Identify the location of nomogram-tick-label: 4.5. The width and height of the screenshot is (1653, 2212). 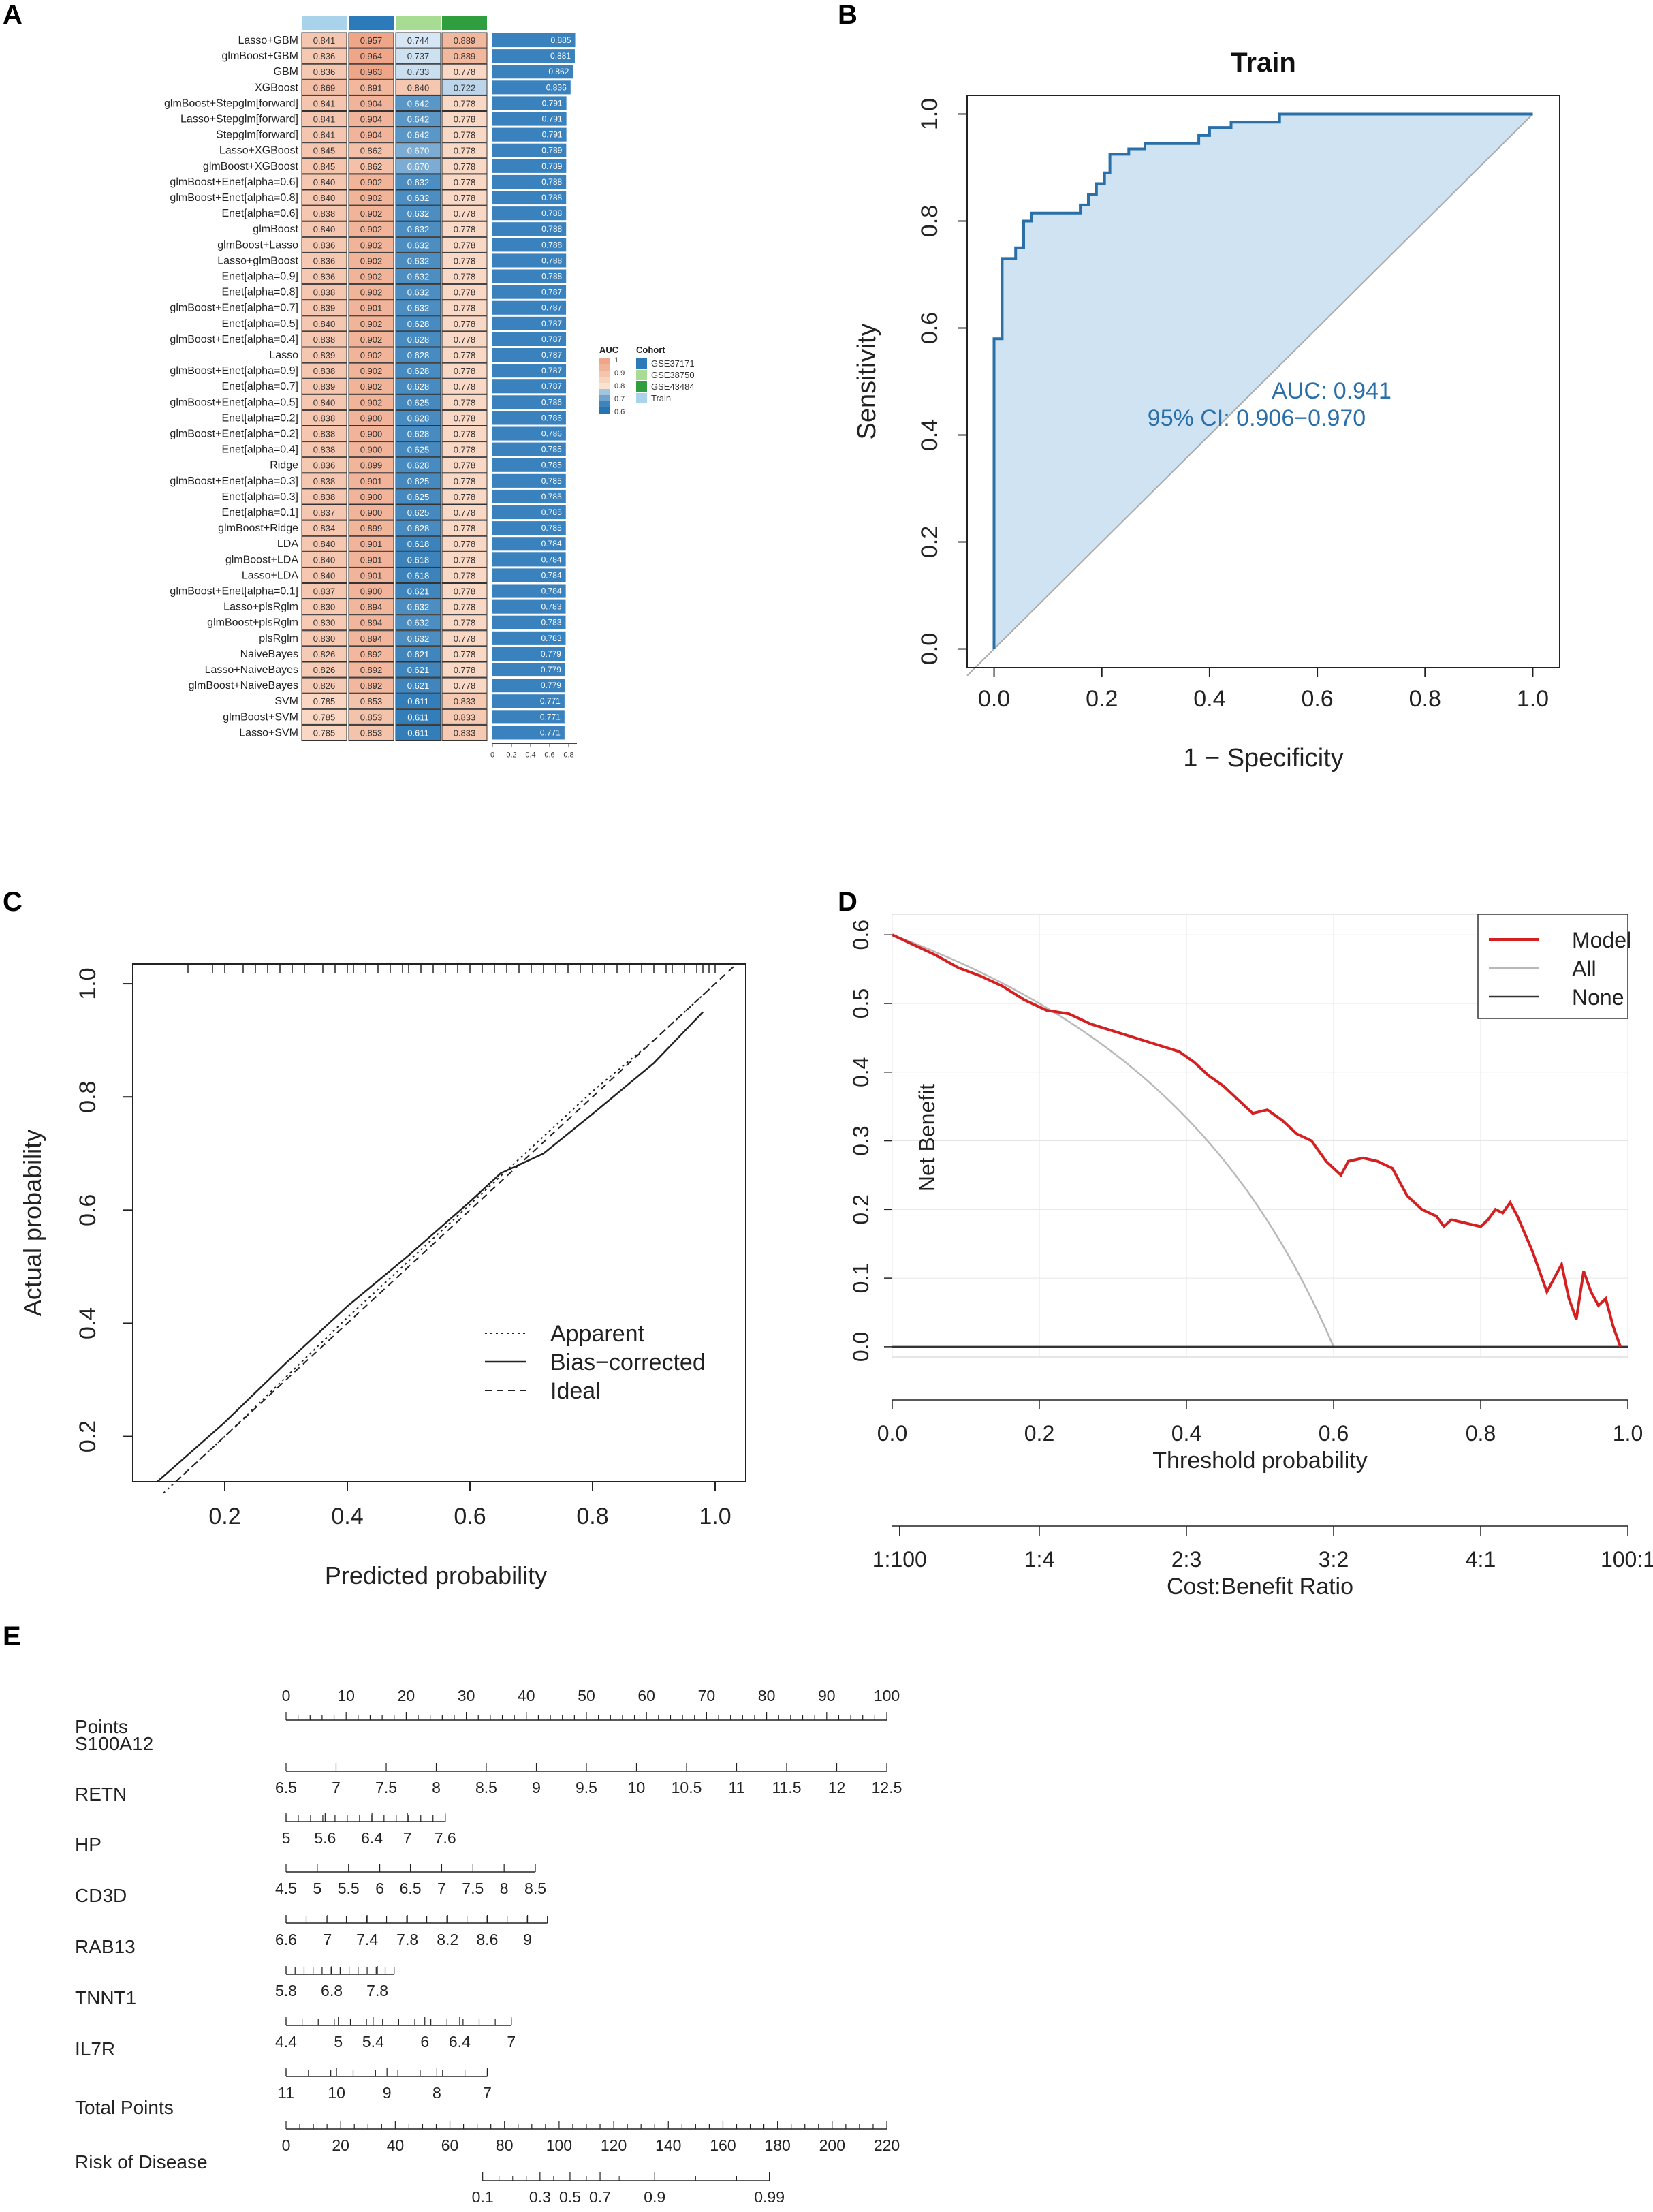
(286, 1888).